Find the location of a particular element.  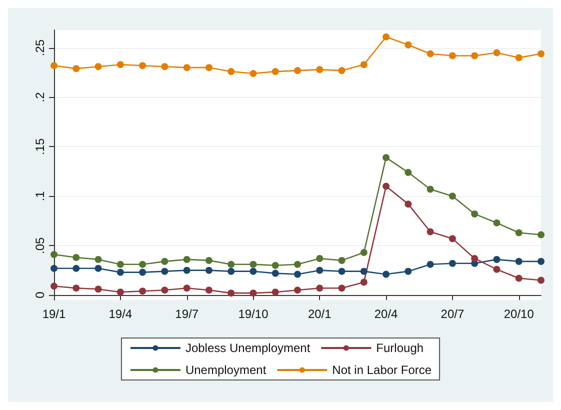

y-tick-label: 0 is located at coordinates (40, 294).